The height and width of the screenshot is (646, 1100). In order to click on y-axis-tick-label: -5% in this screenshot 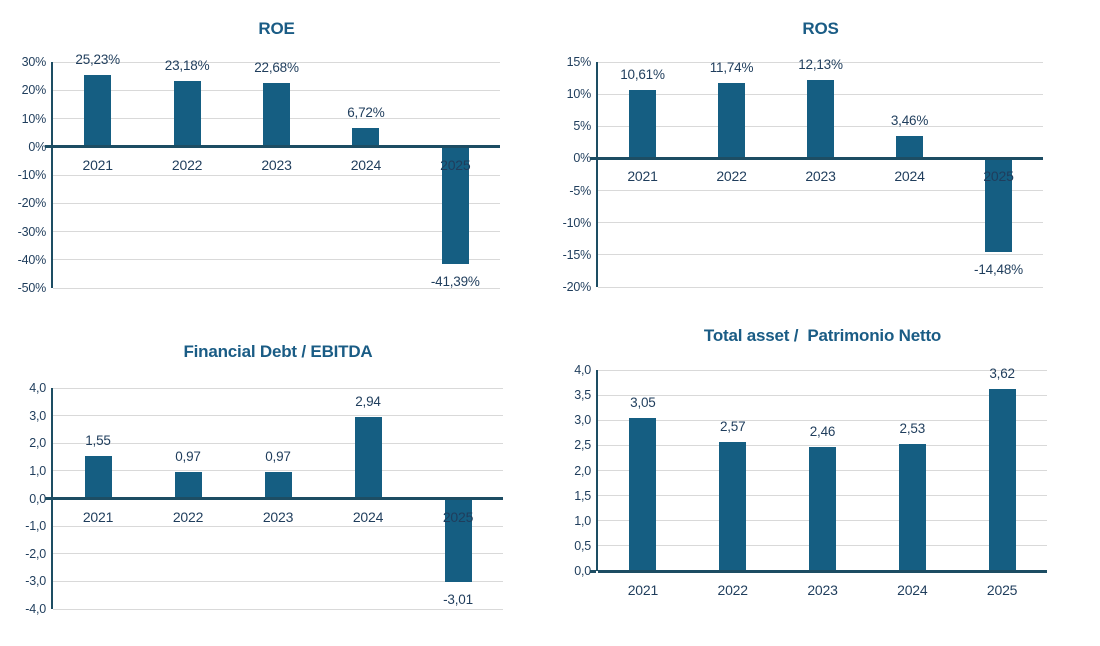, I will do `click(580, 190)`.